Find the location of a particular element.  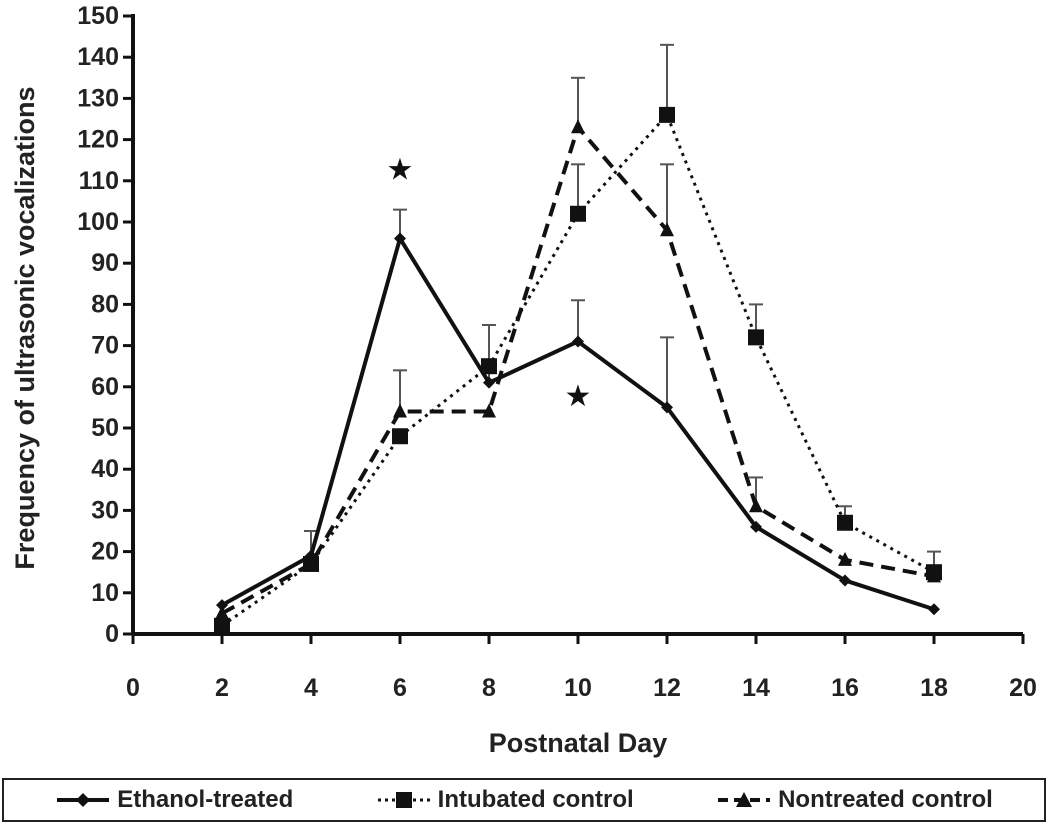

y-tick-label: 20 is located at coordinates (105, 552).